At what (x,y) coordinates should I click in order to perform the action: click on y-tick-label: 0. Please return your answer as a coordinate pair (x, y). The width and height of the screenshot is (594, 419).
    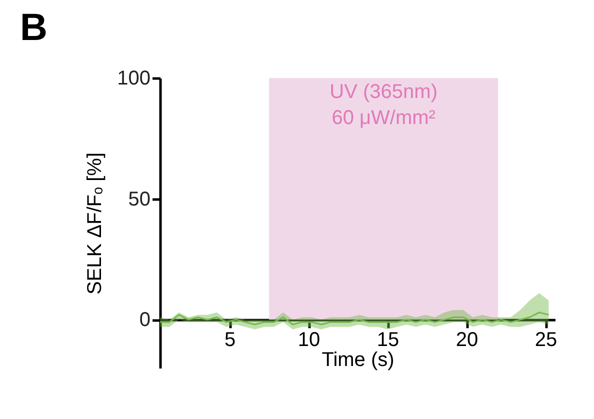
    Looking at the image, I should click on (144, 320).